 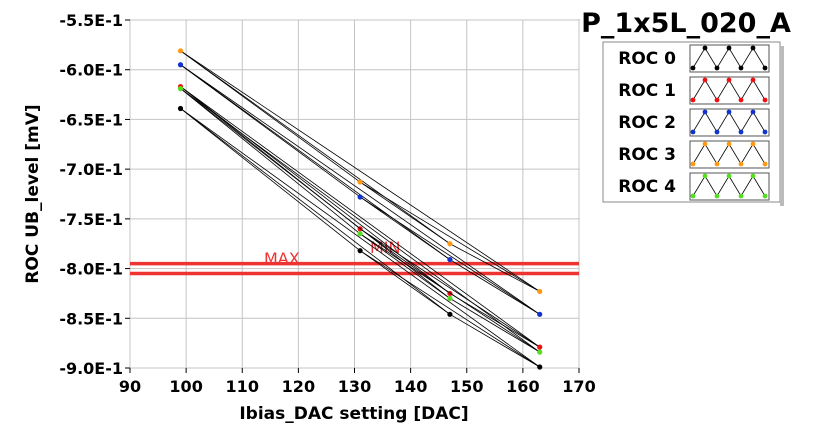 What do you see at coordinates (647, 59) in the screenshot?
I see `legend-label: ROC 0` at bounding box center [647, 59].